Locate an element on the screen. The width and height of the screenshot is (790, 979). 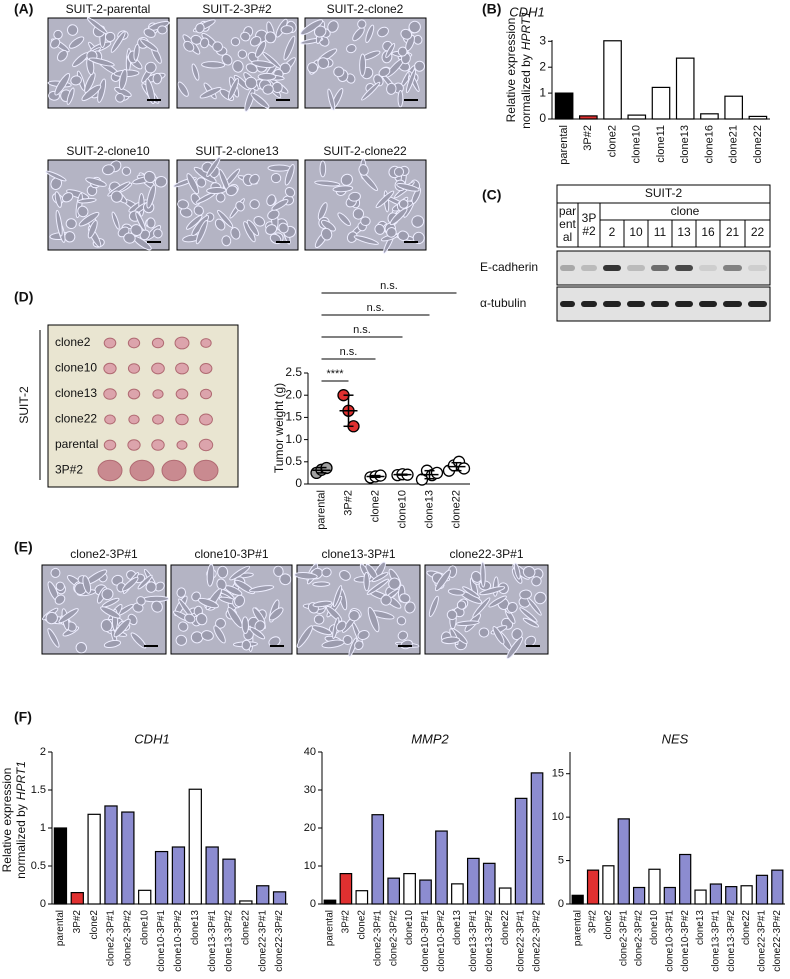
significance-label: **** is located at coordinates (335, 374).